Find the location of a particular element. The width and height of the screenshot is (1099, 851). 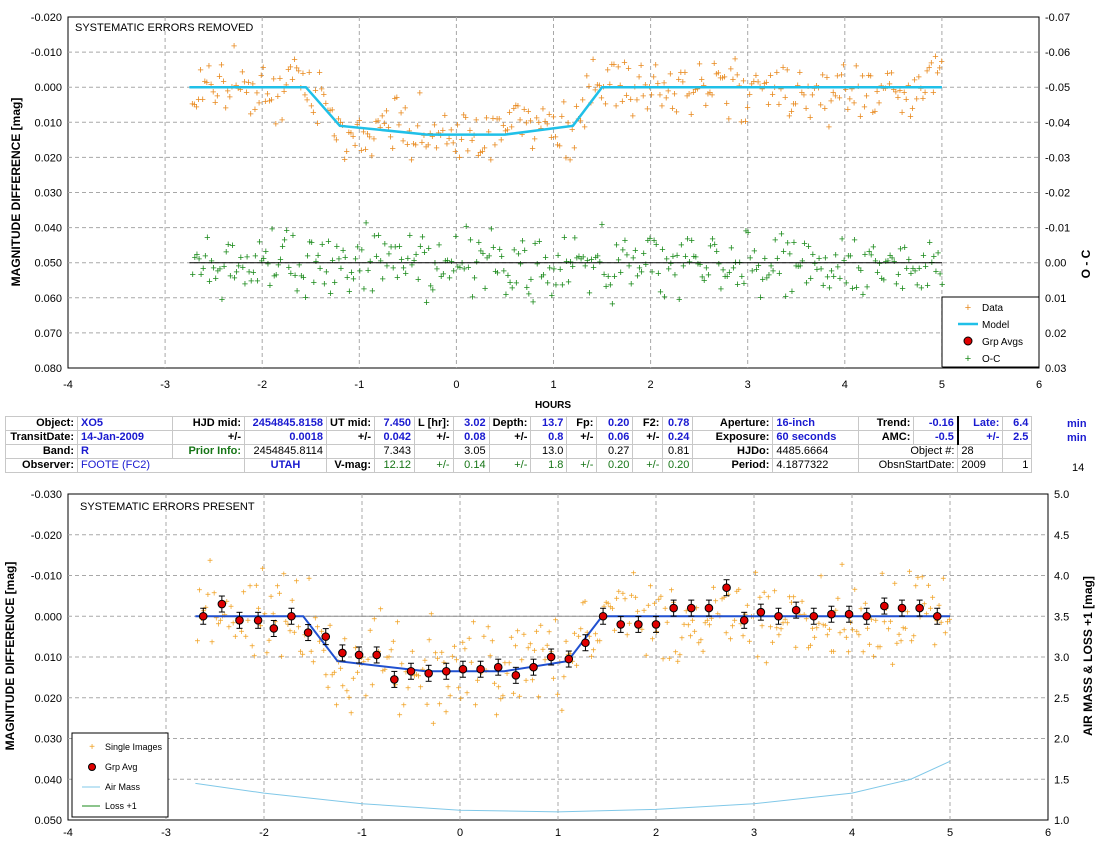

l-hr-value: 3.02 is located at coordinates (471, 423).